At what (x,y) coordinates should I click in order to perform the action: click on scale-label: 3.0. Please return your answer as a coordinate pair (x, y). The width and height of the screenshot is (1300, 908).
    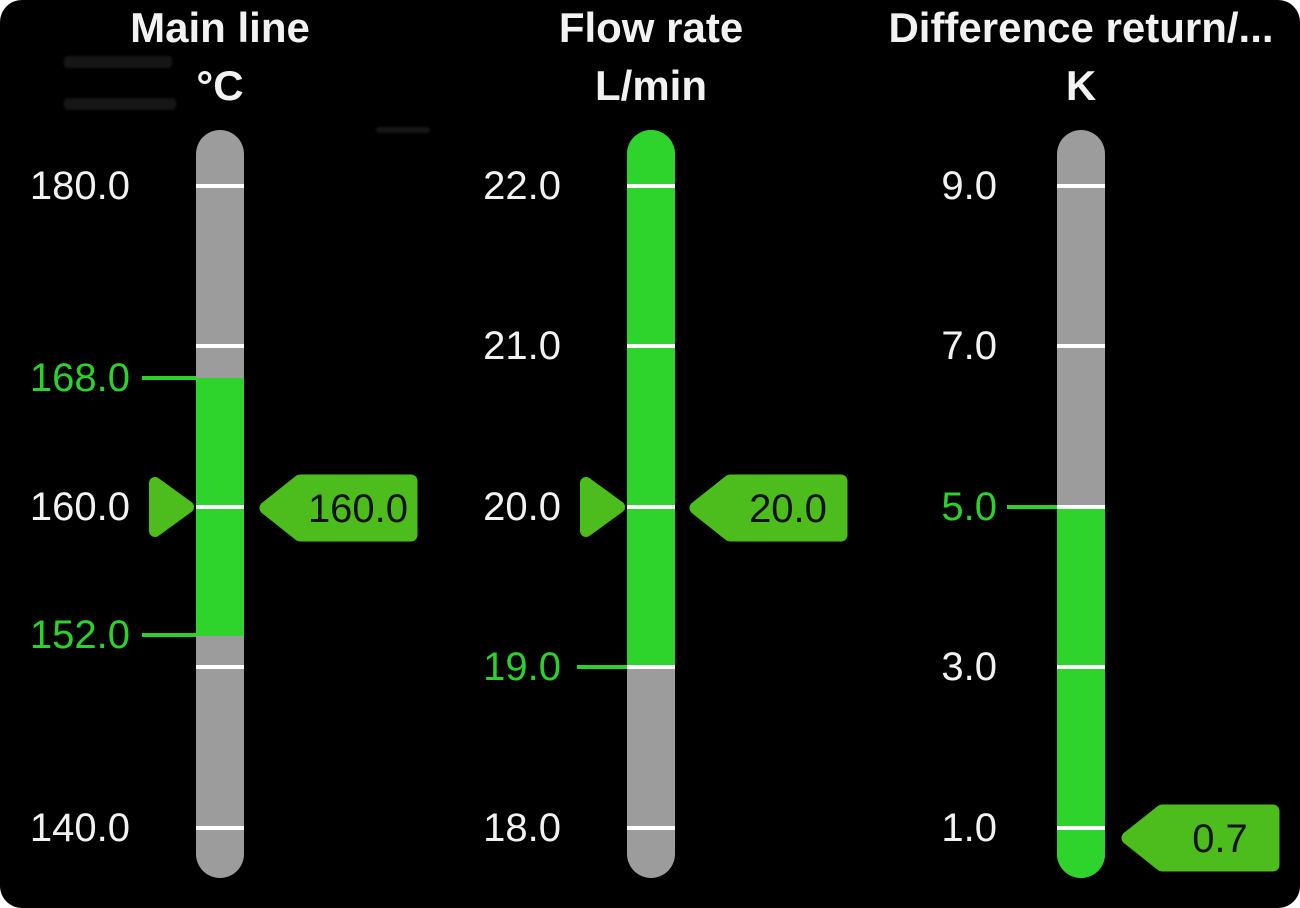
    Looking at the image, I should click on (969, 667).